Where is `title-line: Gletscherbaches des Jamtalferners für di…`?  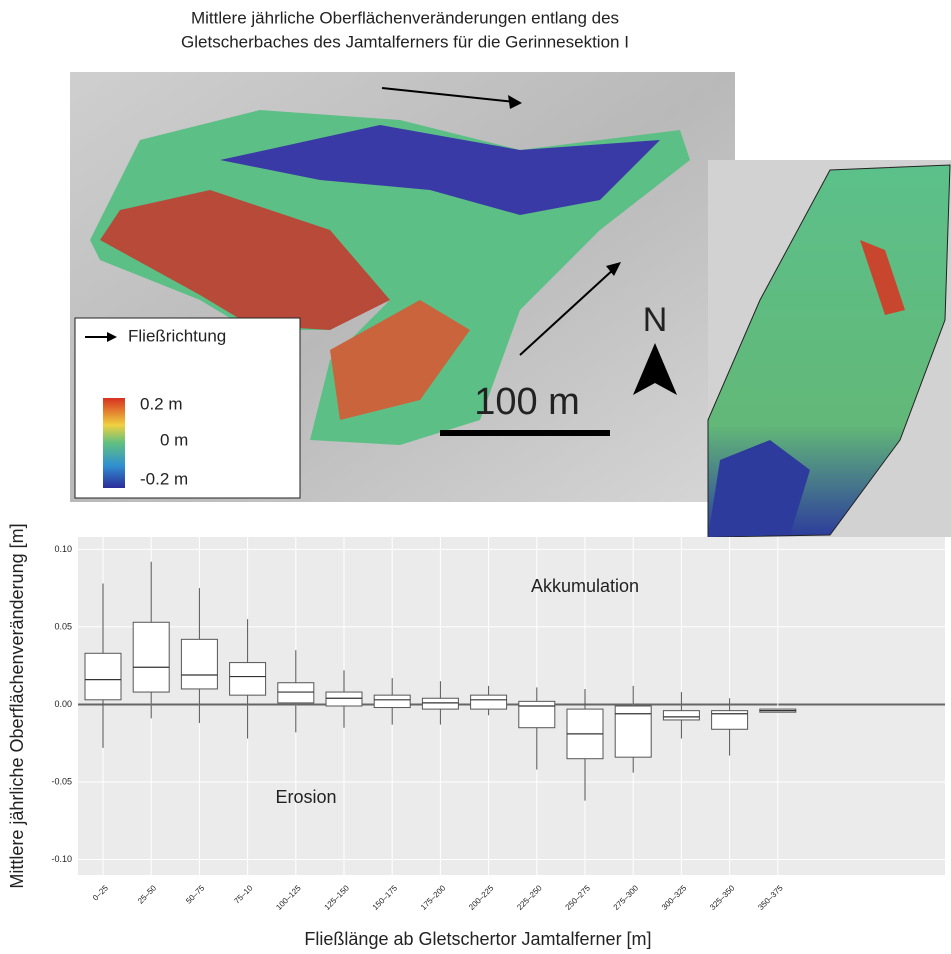 title-line: Gletscherbaches des Jamtalferners für di… is located at coordinates (405, 41).